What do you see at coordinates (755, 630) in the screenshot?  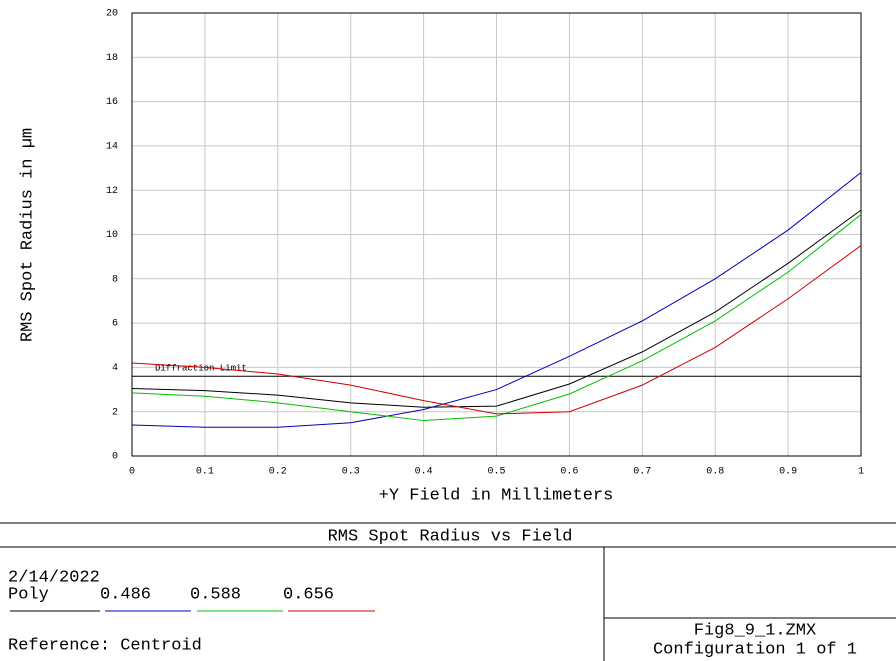 I see `file-name: Fig8_9_1.ZMX` at bounding box center [755, 630].